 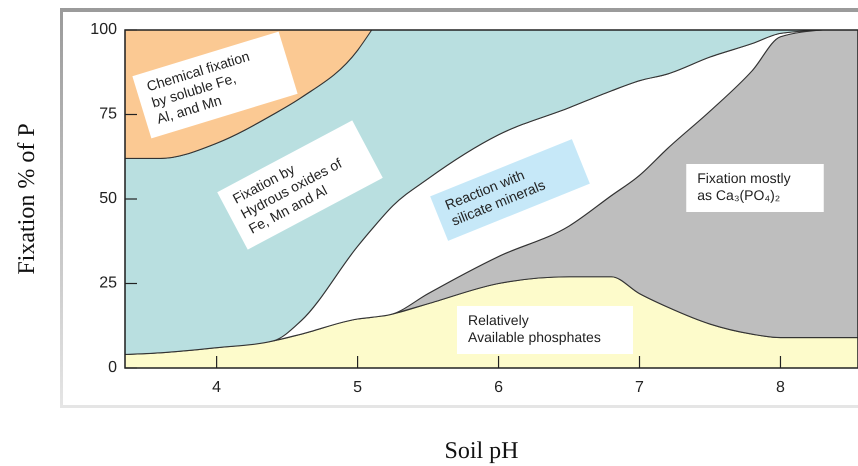 I want to click on annotation: Relatively Available phosphates, so click(x=534, y=329).